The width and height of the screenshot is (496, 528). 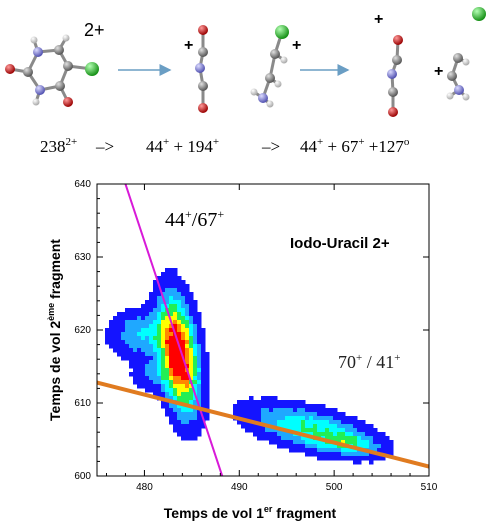 I want to click on eq-plus-3: +, so click(x=374, y=146).